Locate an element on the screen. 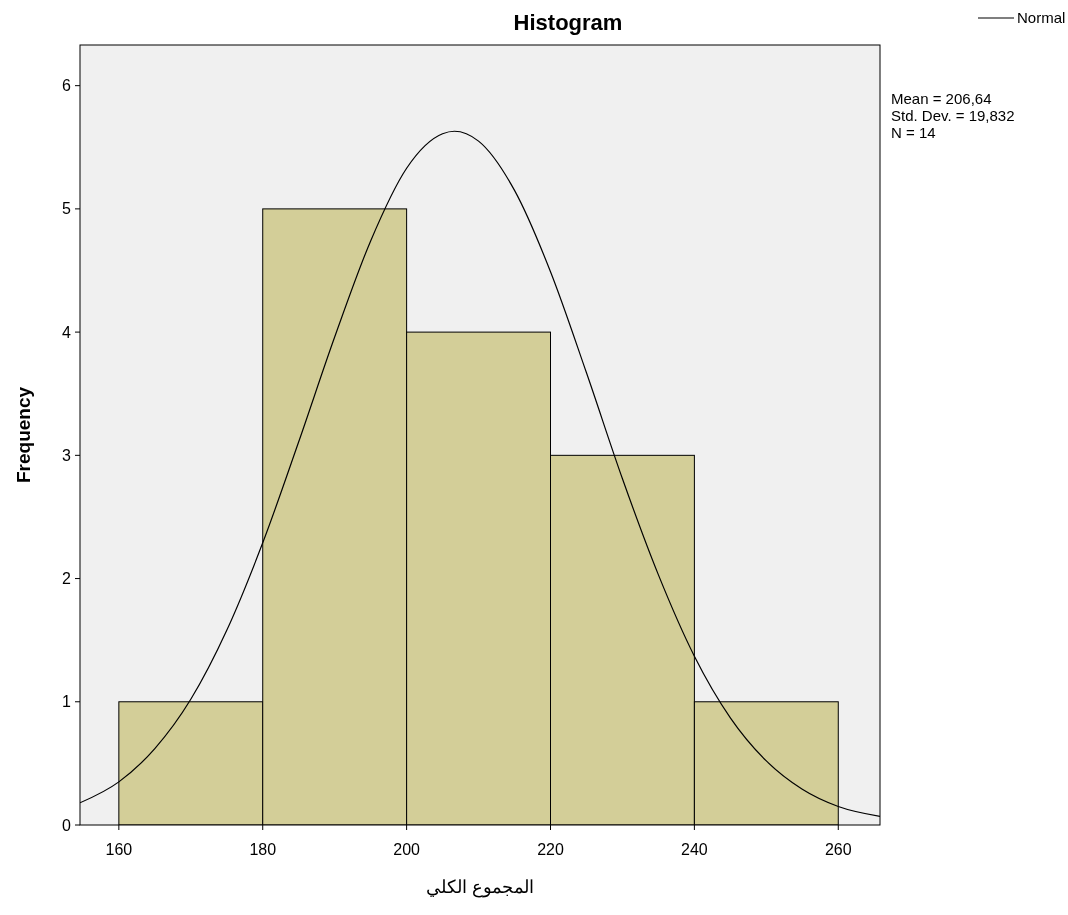 This screenshot has height=915, width=1068. y-tick-label: 2 is located at coordinates (67, 579).